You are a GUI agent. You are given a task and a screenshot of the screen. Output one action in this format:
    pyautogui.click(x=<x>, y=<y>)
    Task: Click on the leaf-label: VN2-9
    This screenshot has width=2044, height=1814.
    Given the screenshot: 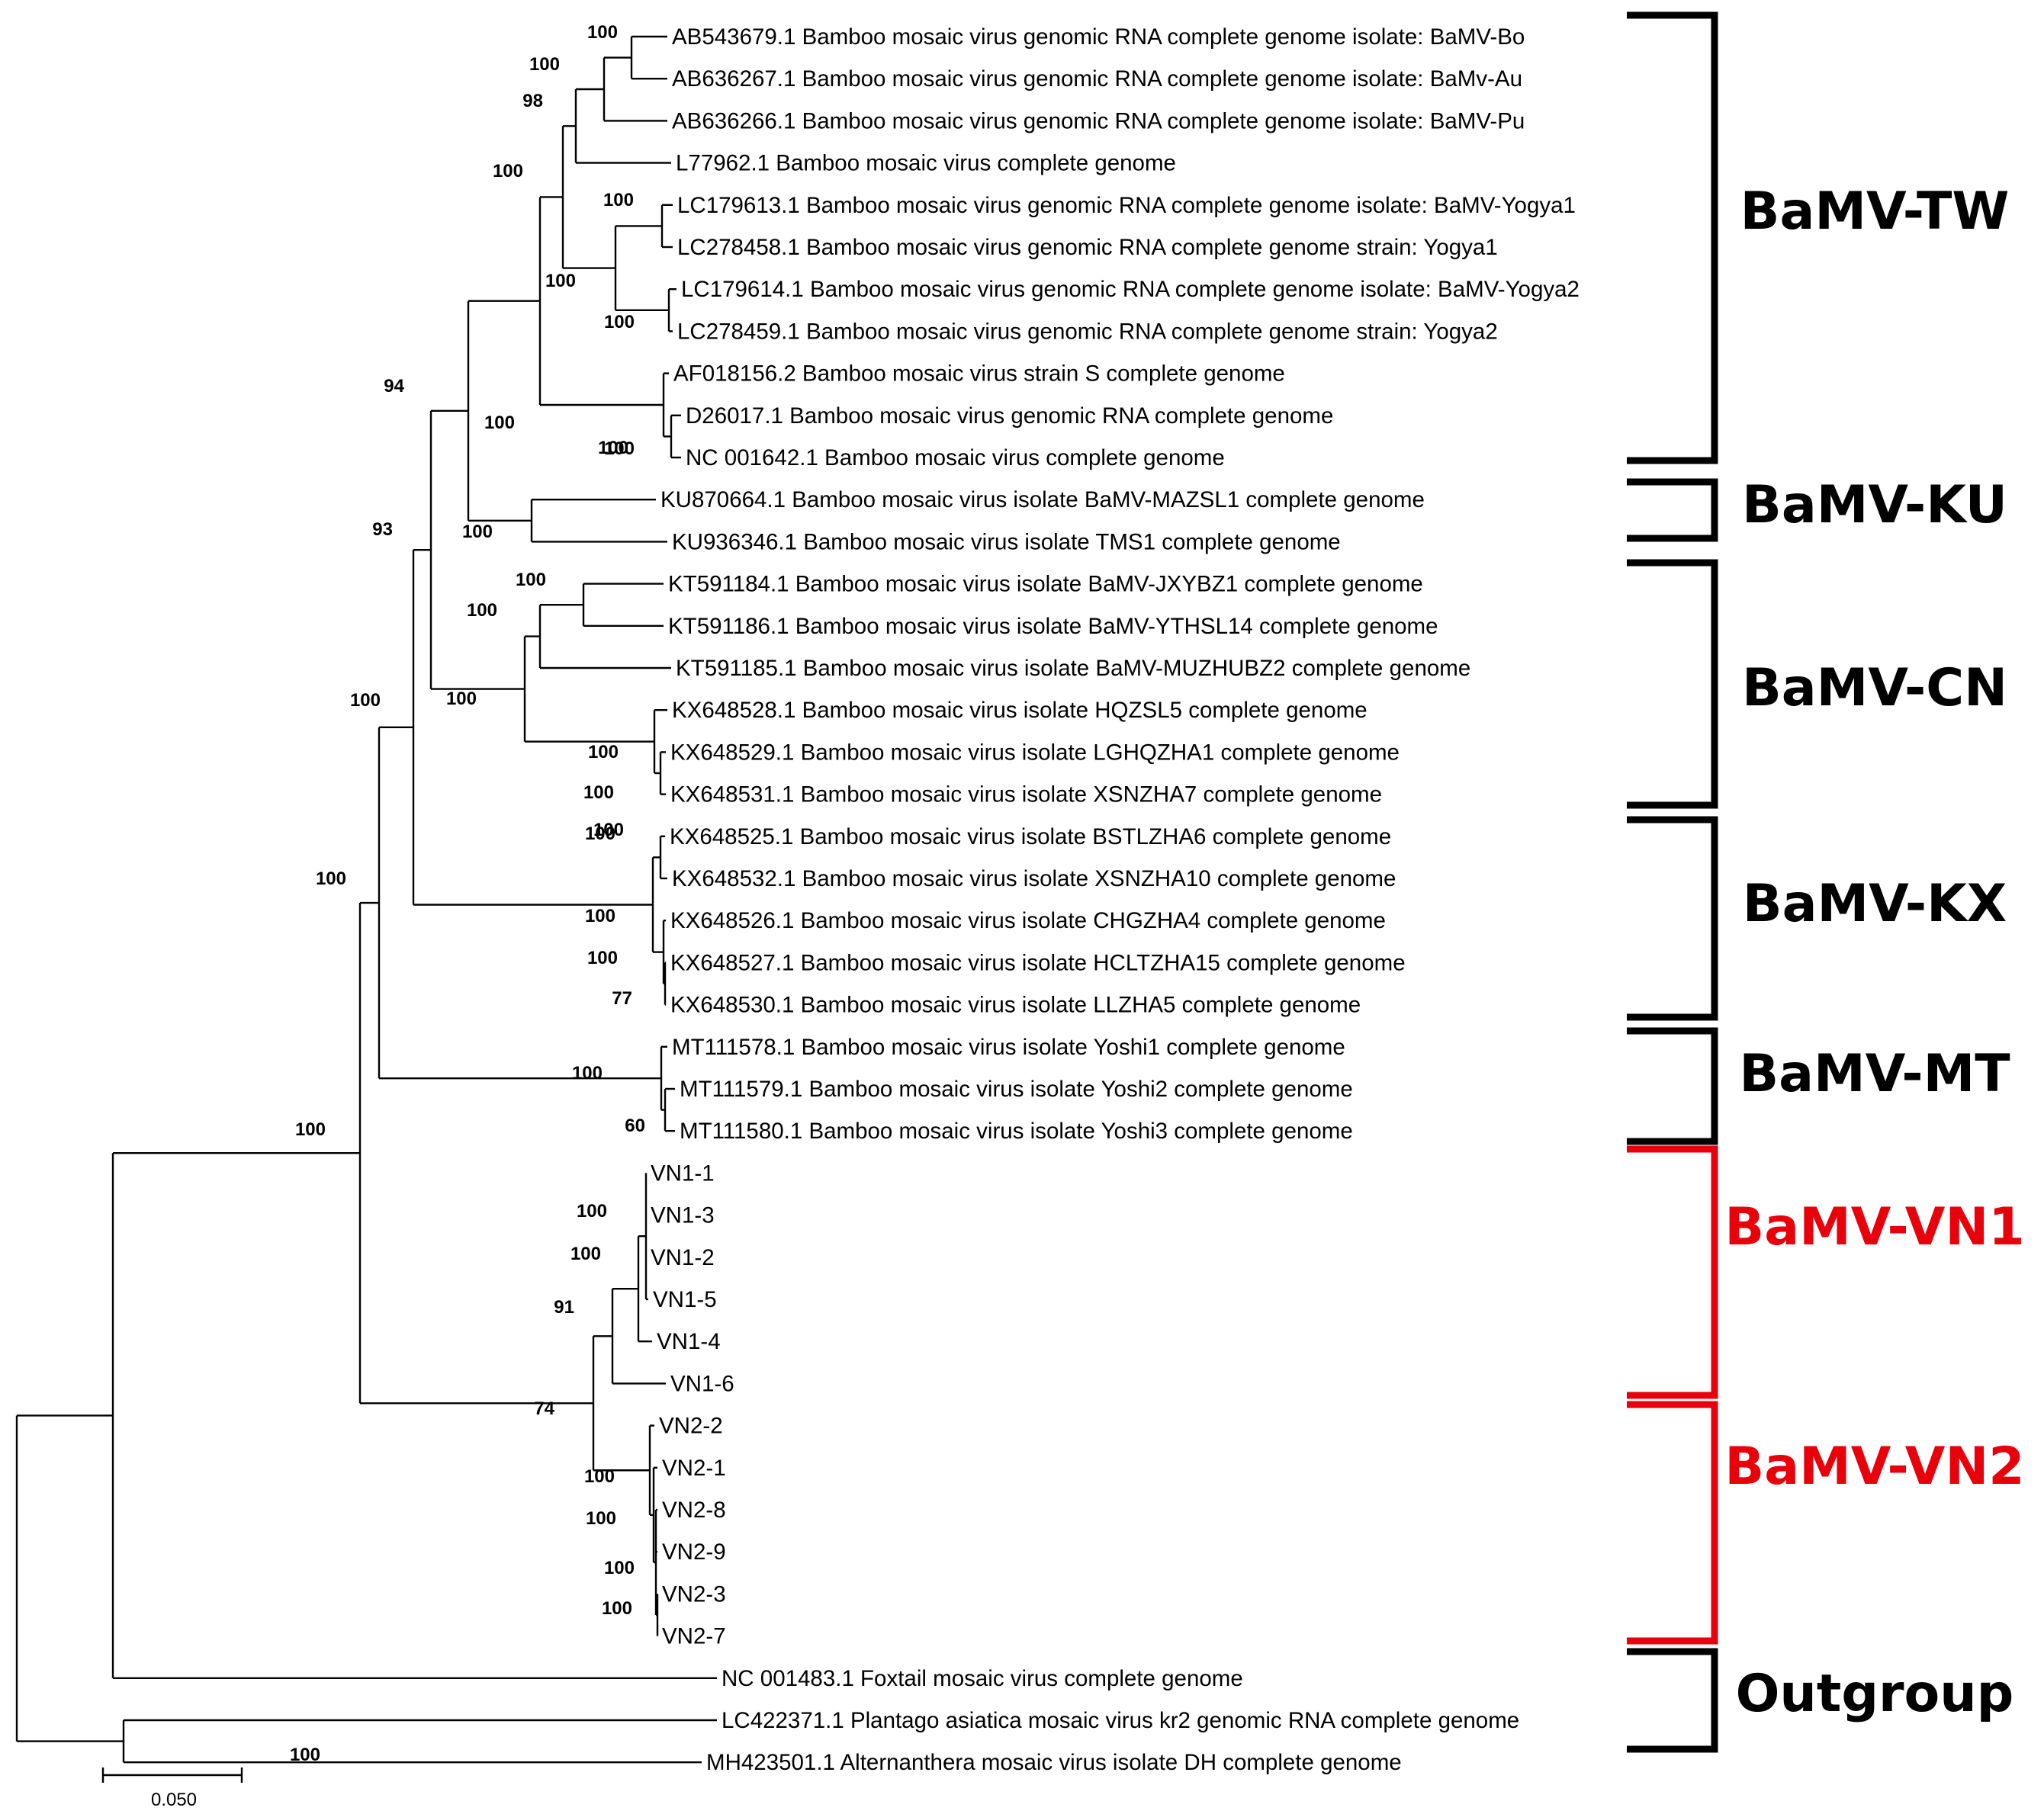 What is the action you would take?
    pyautogui.click(x=694, y=1552)
    